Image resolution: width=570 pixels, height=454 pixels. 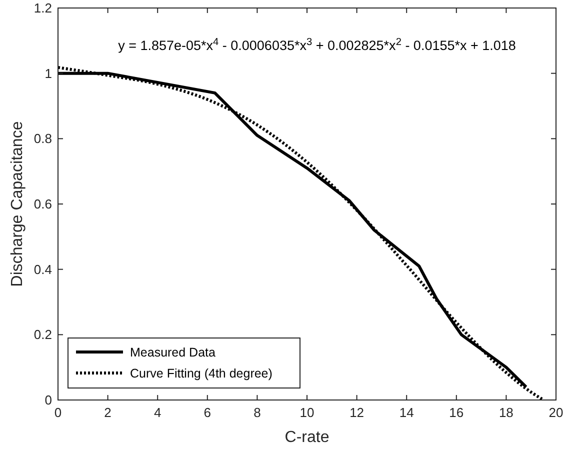 What do you see at coordinates (406, 412) in the screenshot?
I see `x-tick-label: 14` at bounding box center [406, 412].